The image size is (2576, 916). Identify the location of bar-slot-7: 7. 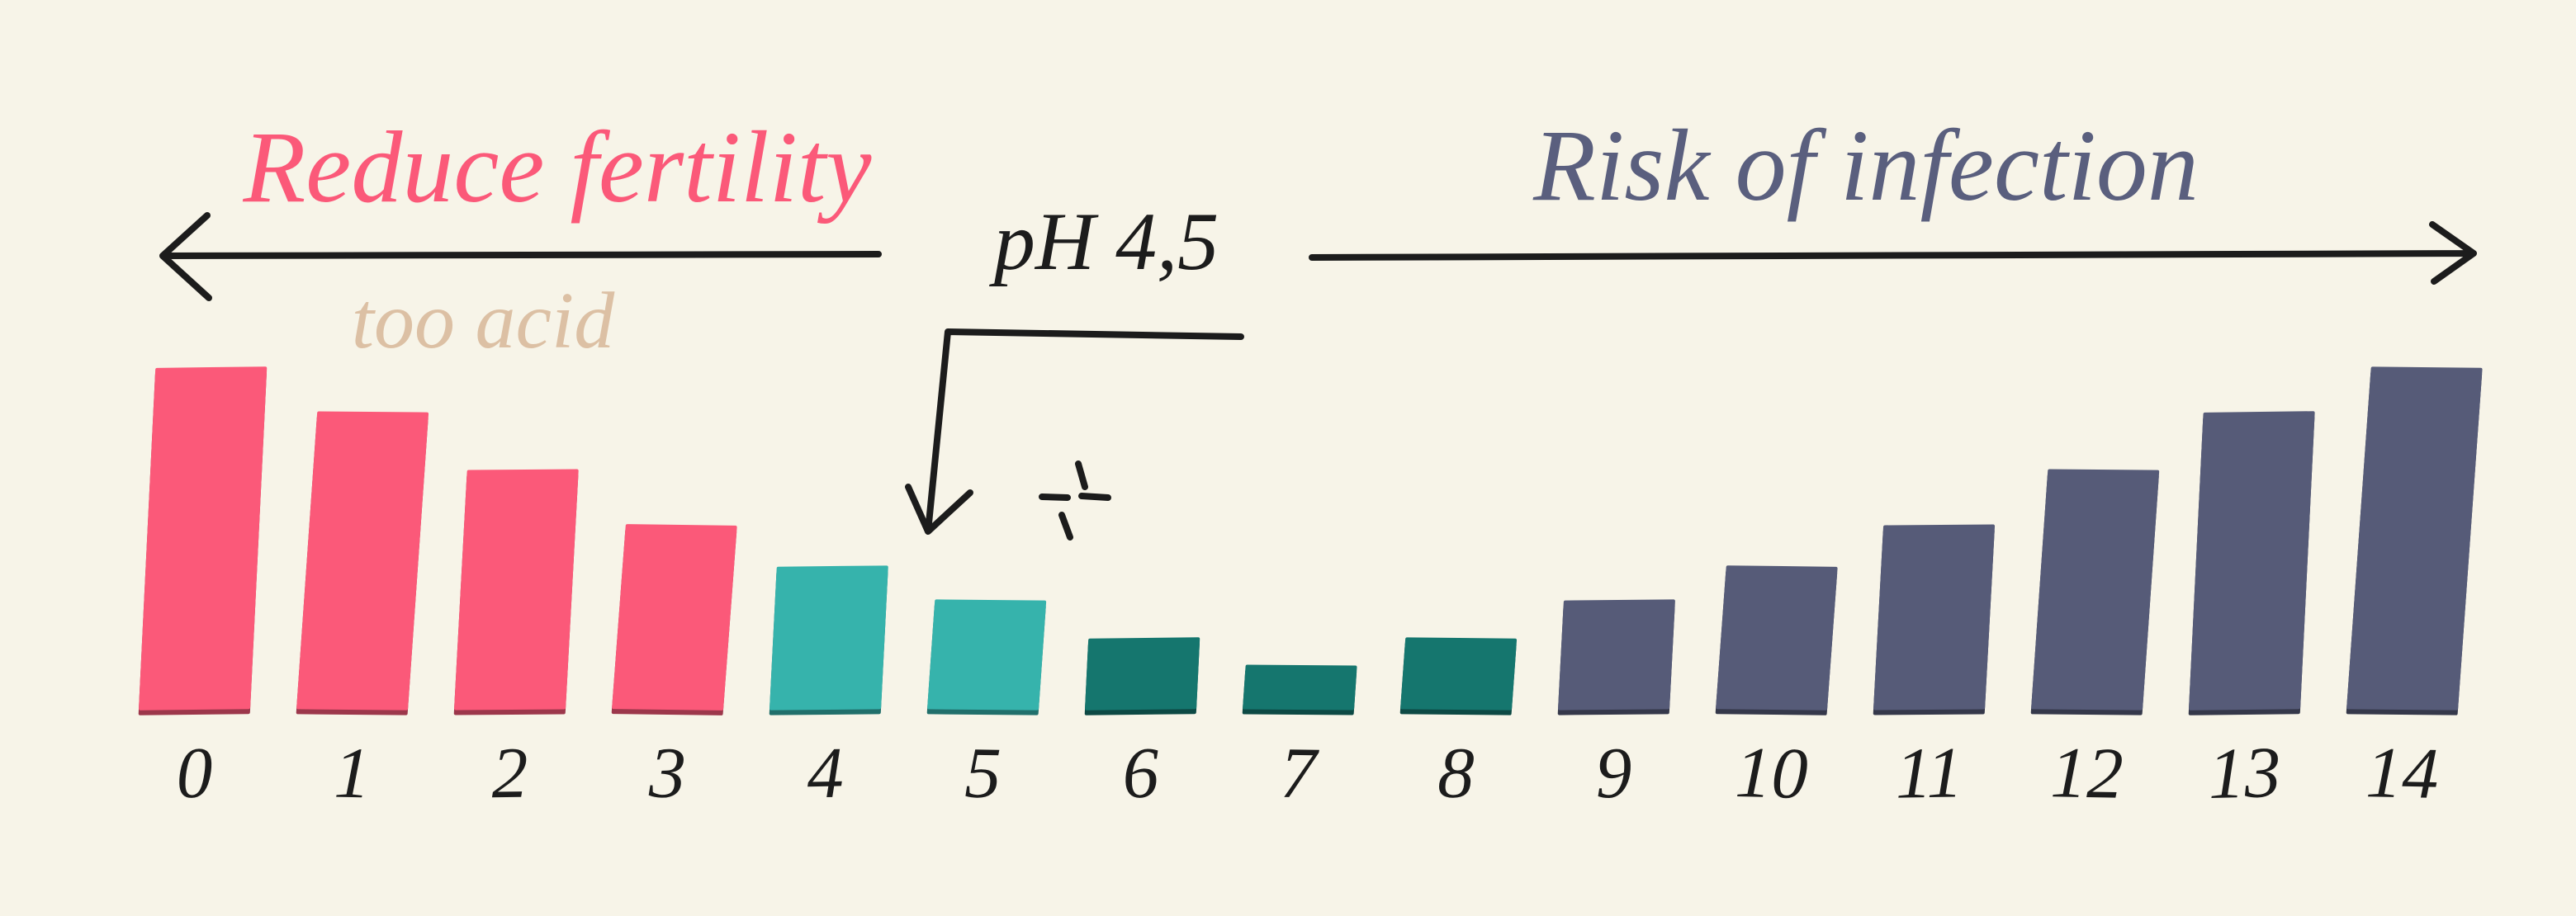
(1298, 590).